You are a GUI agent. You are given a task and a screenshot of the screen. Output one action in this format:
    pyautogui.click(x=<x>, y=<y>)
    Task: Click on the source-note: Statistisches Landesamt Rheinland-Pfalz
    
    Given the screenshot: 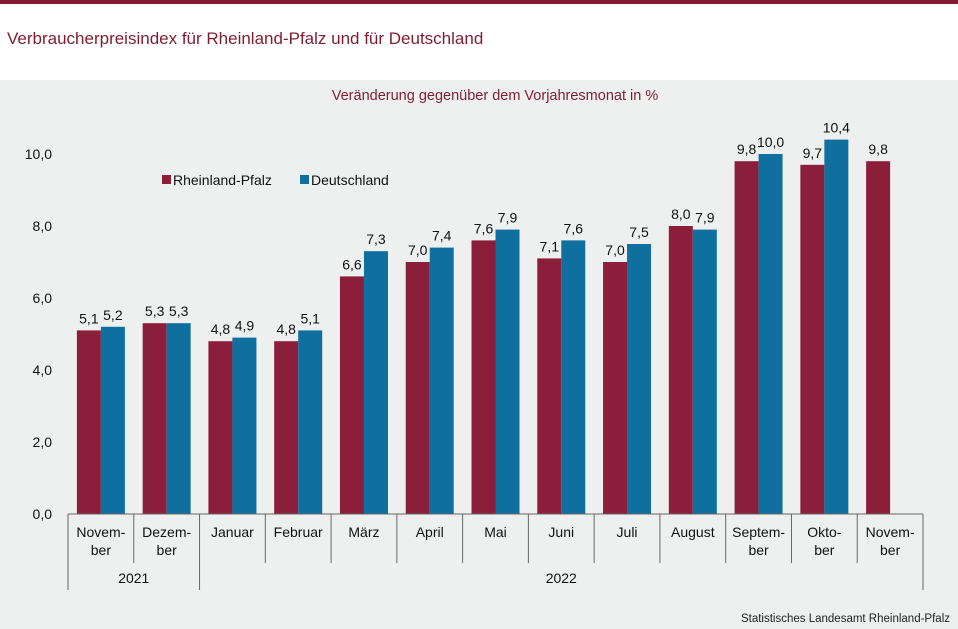 What is the action you would take?
    pyautogui.click(x=845, y=619)
    